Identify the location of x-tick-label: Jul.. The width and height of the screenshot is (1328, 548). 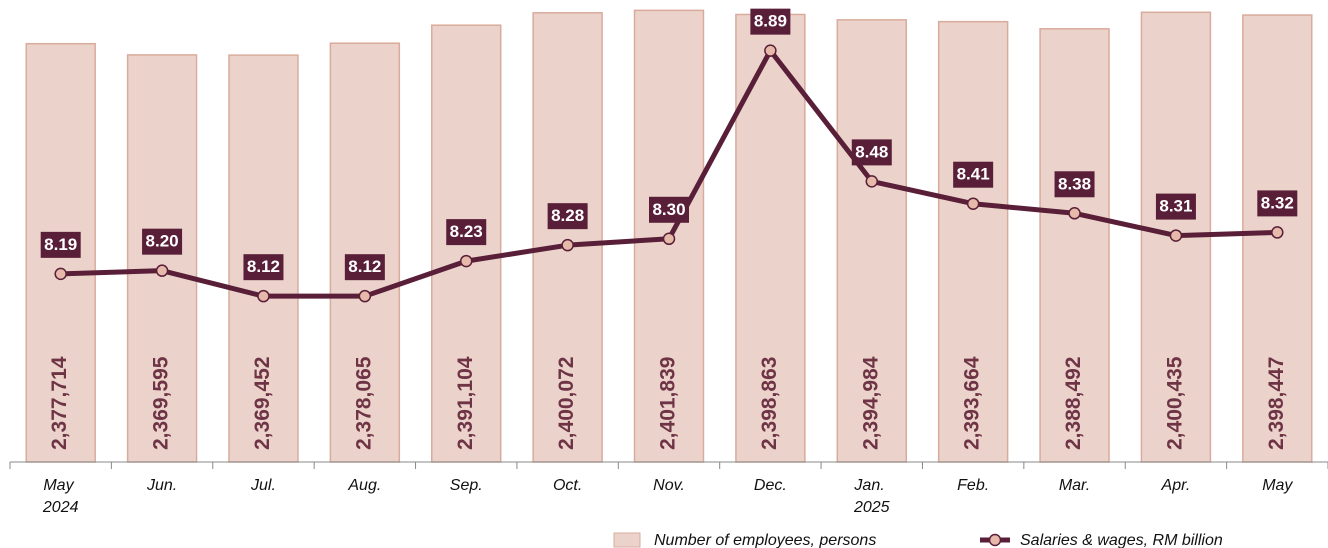
(263, 485).